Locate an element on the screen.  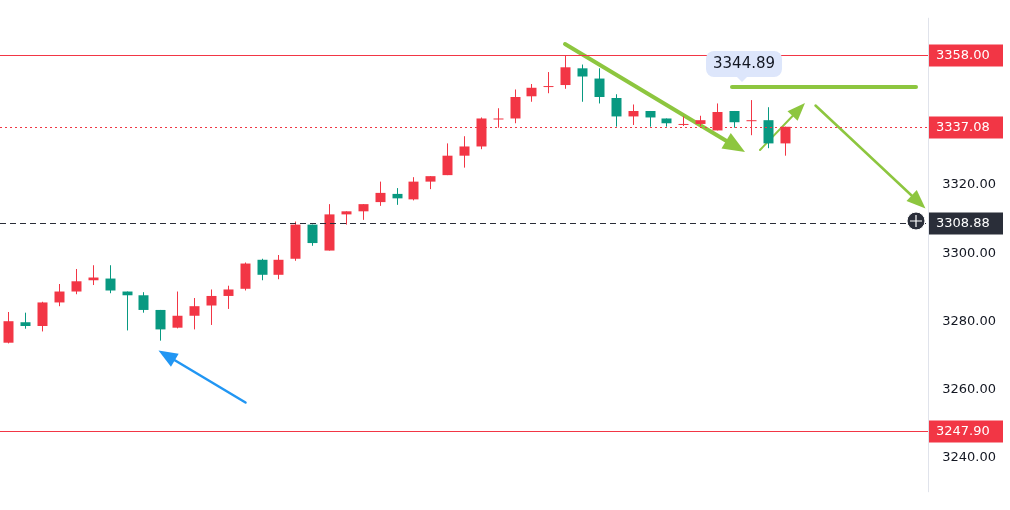
ref-line-label: 3358.00 is located at coordinates (963, 54).